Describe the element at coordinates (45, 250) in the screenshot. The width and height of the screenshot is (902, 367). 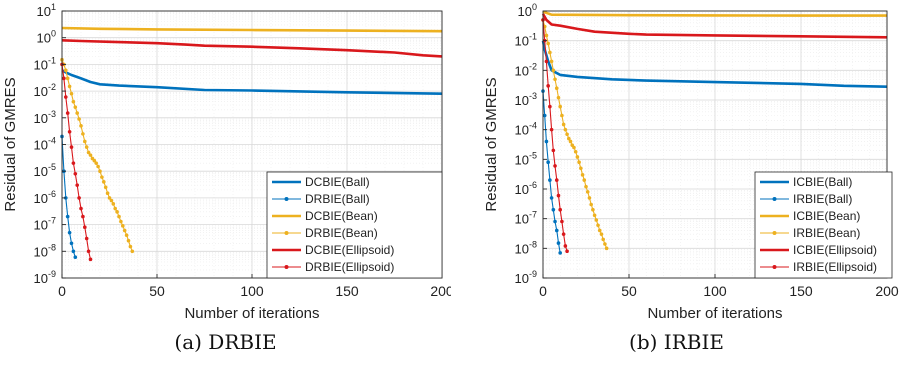
I see `y-tick-label-a: 10⁻⁸` at that location.